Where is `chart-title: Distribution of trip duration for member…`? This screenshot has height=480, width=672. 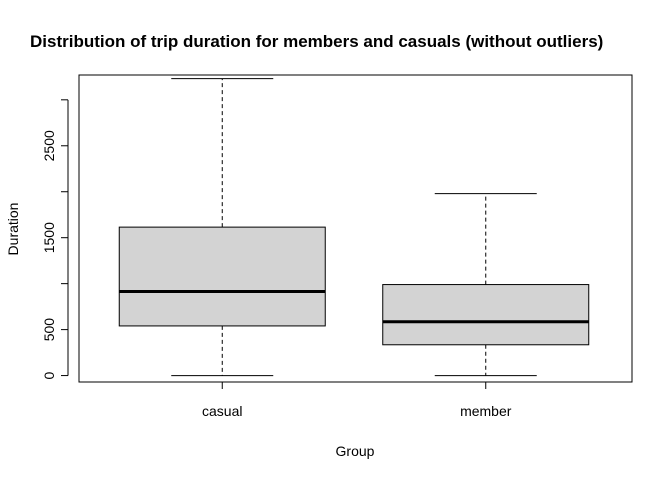
chart-title: Distribution of trip duration for member… is located at coordinates (316, 41).